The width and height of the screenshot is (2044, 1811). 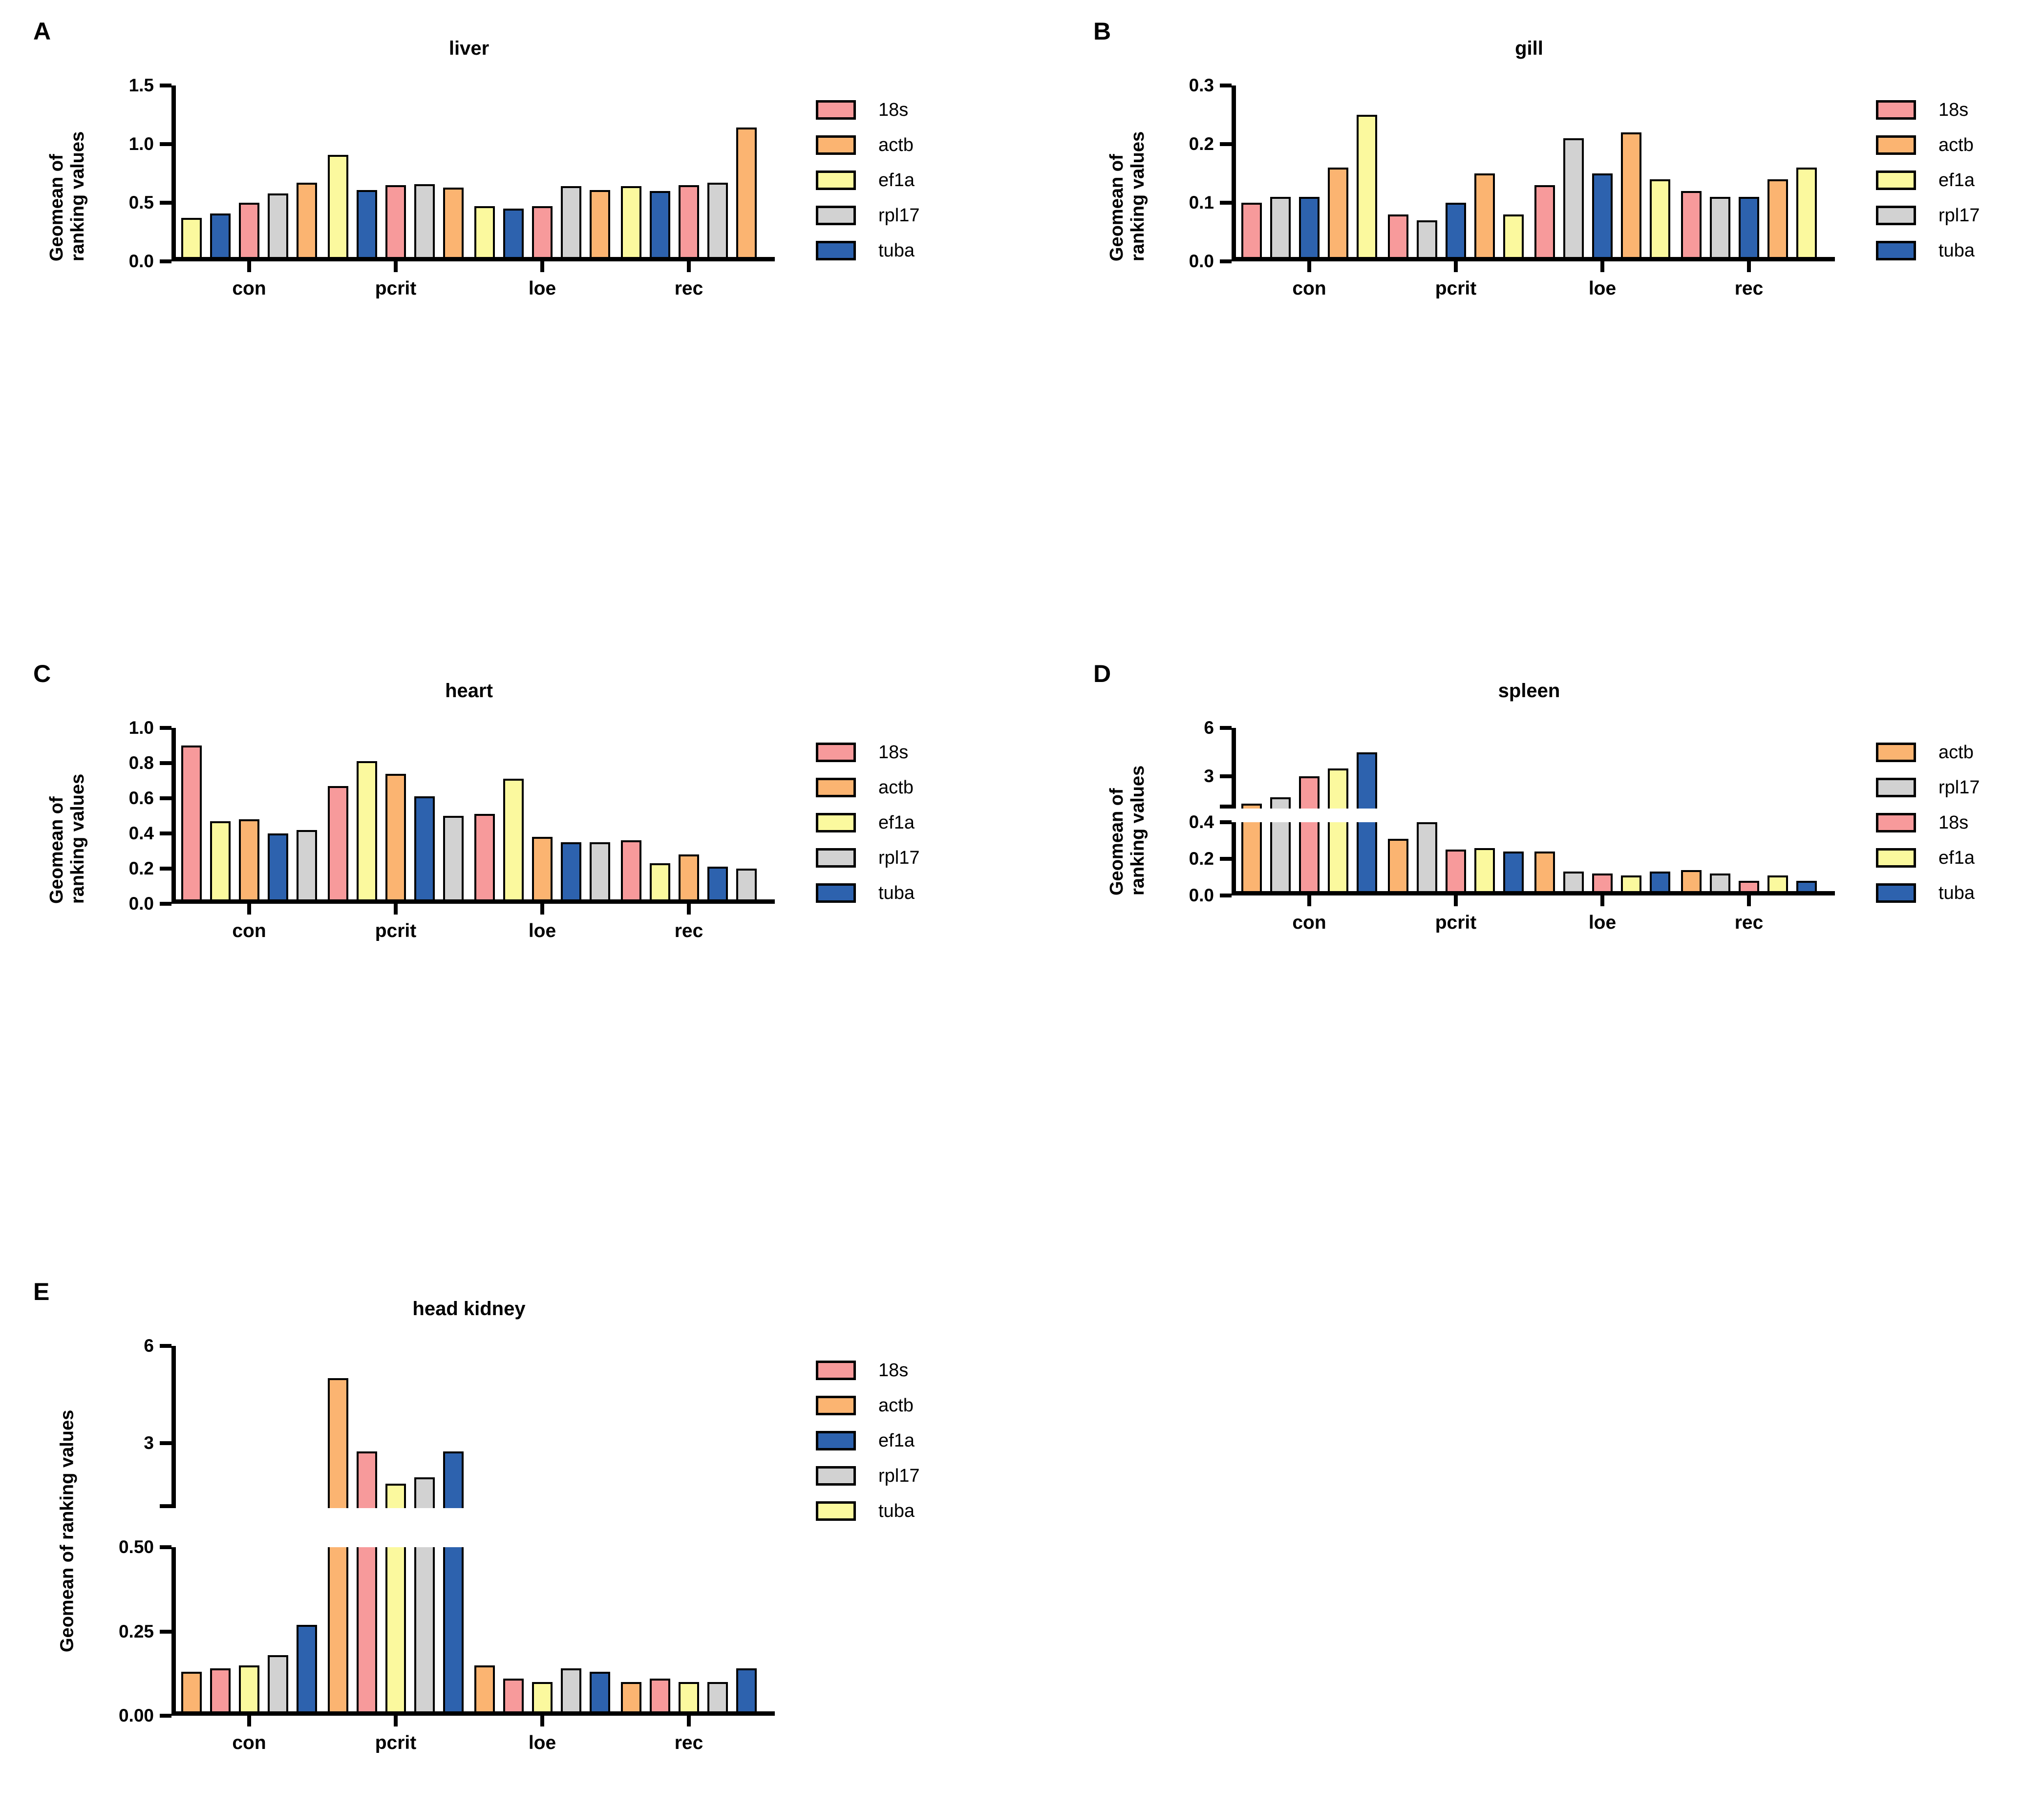 What do you see at coordinates (469, 173) in the screenshot?
I see `axis-segment` at bounding box center [469, 173].